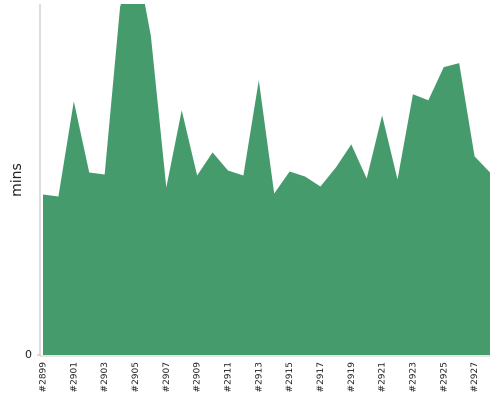 The width and height of the screenshot is (500, 400). Describe the element at coordinates (136, 377) in the screenshot. I see `x-tick-label: #2905` at that location.